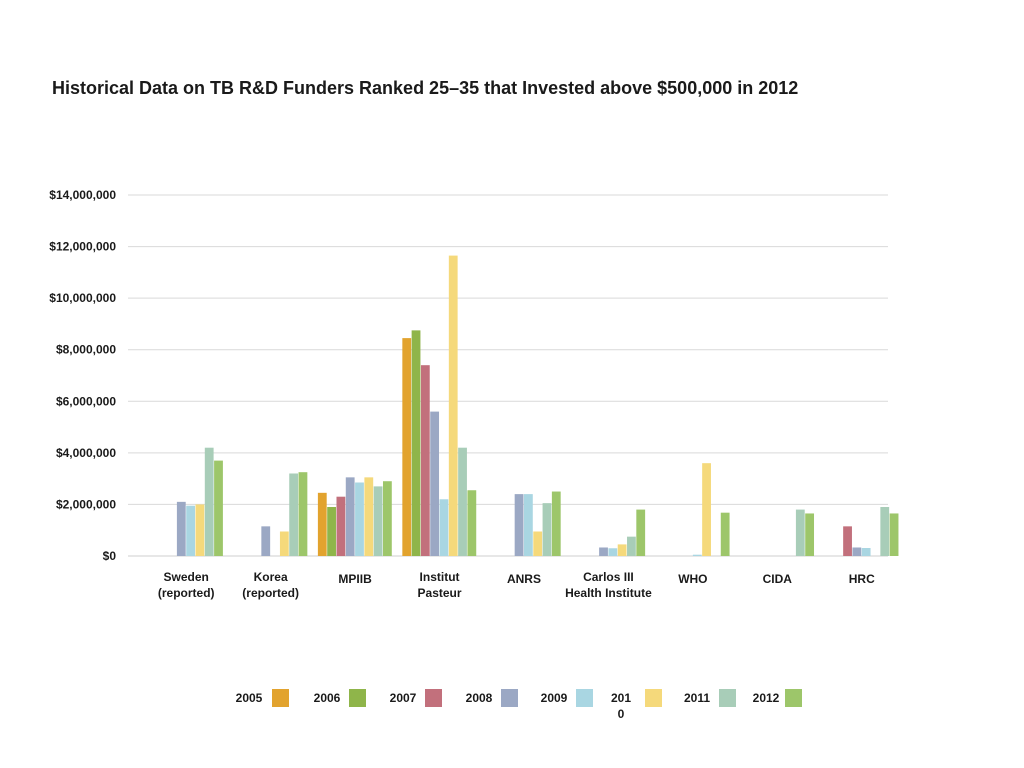  I want to click on x-category-label-line: HRC, so click(862, 579).